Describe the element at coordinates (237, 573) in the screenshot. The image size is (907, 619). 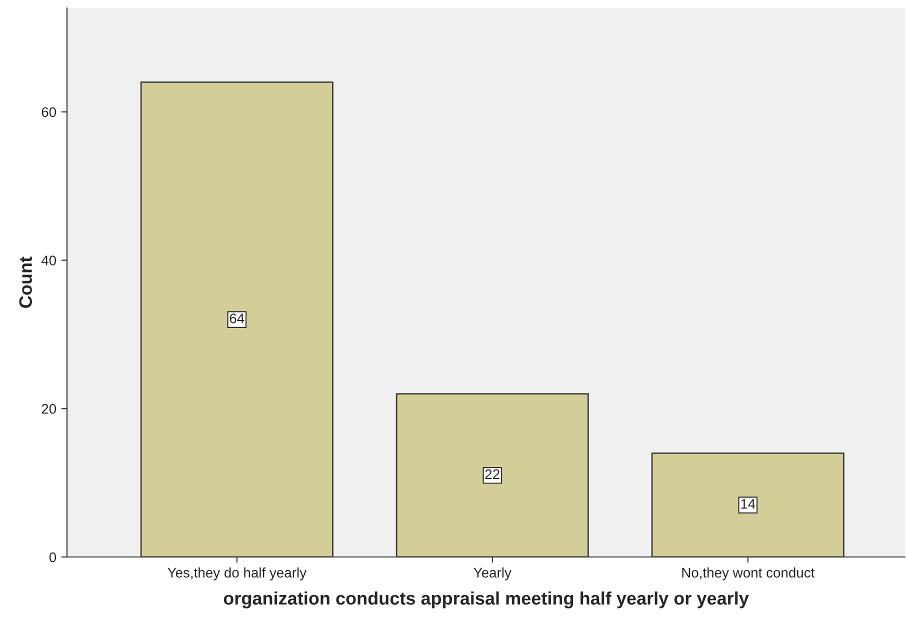
I see `x-tick-label: Yes,they do half yearly` at that location.